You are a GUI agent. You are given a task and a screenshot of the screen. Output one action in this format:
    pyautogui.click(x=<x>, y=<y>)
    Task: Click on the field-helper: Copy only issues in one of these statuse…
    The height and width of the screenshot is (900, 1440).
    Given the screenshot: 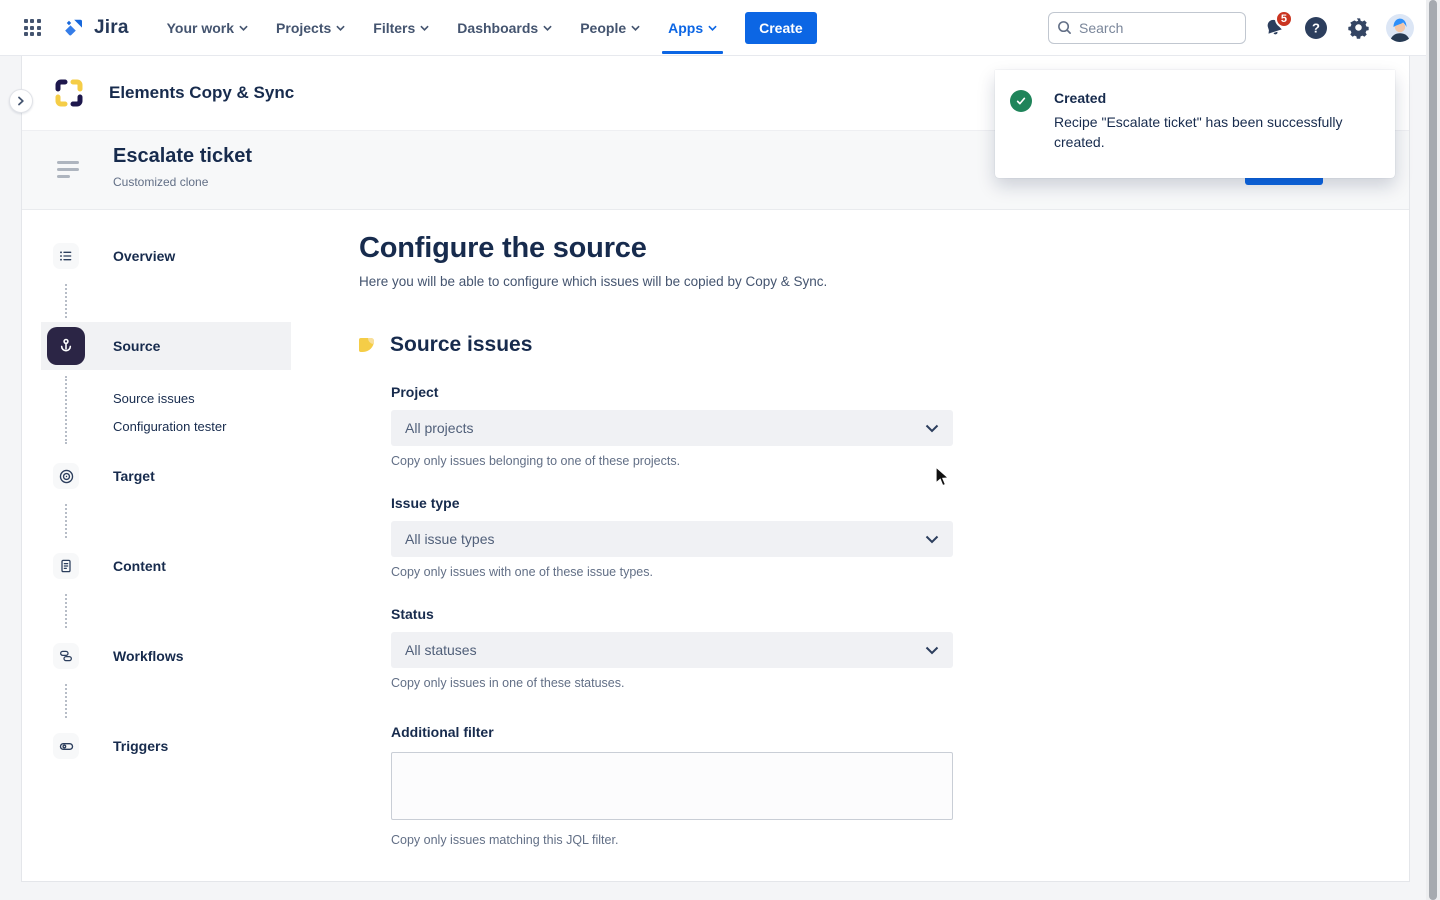 What is the action you would take?
    pyautogui.click(x=508, y=683)
    